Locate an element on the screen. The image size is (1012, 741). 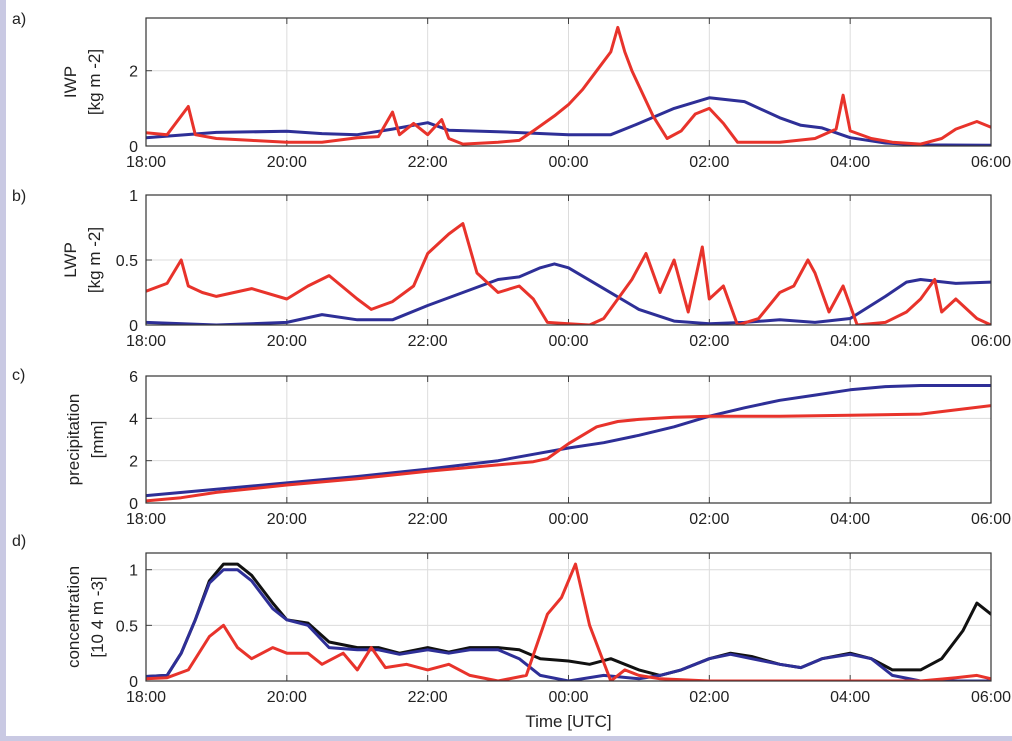
panel-b-series-blue is located at coordinates (568, 293).